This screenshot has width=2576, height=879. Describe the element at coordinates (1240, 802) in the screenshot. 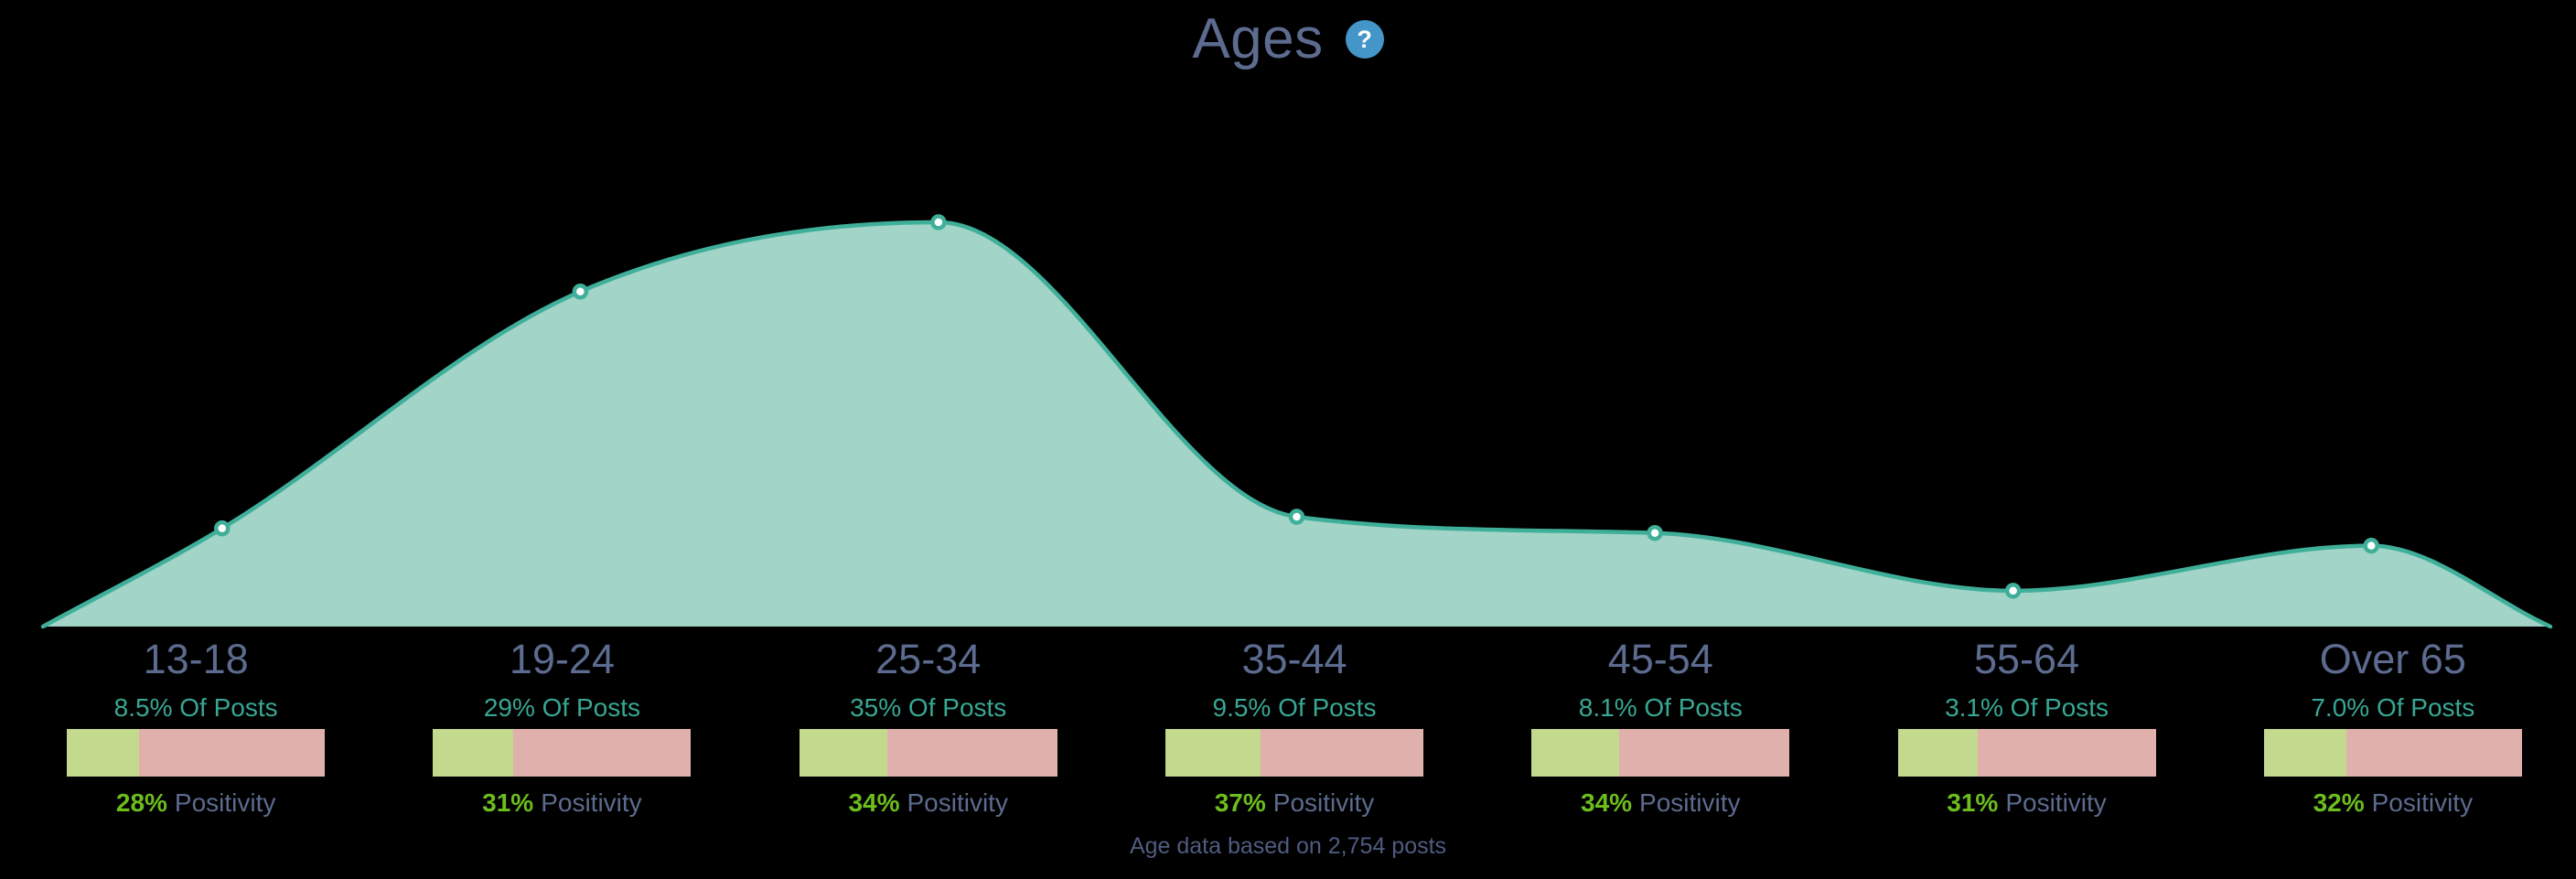

I see `positivity-percent: 37%` at that location.